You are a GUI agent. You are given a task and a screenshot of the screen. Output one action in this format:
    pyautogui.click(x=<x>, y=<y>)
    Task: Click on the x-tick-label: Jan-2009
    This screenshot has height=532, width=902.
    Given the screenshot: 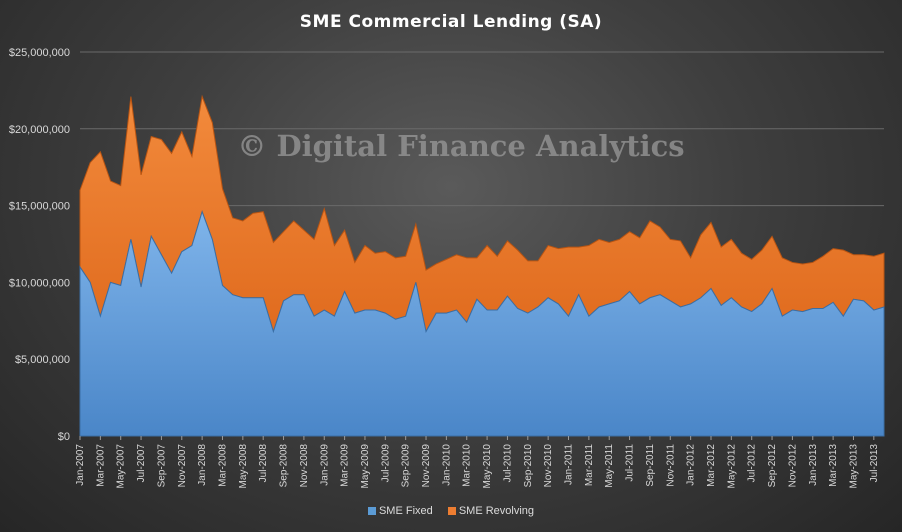 What is the action you would take?
    pyautogui.click(x=324, y=465)
    